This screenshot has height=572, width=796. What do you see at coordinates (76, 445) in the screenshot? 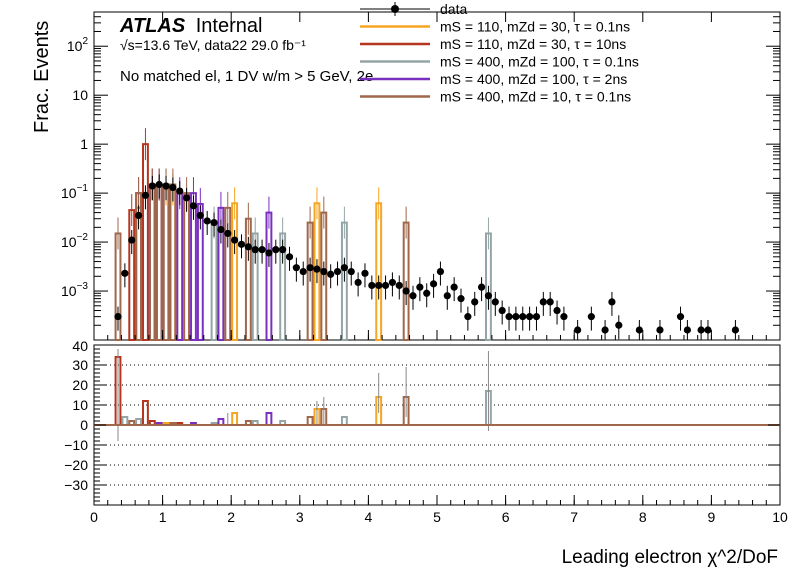
I see `ratio-y-tick-label-4: −10` at bounding box center [76, 445].